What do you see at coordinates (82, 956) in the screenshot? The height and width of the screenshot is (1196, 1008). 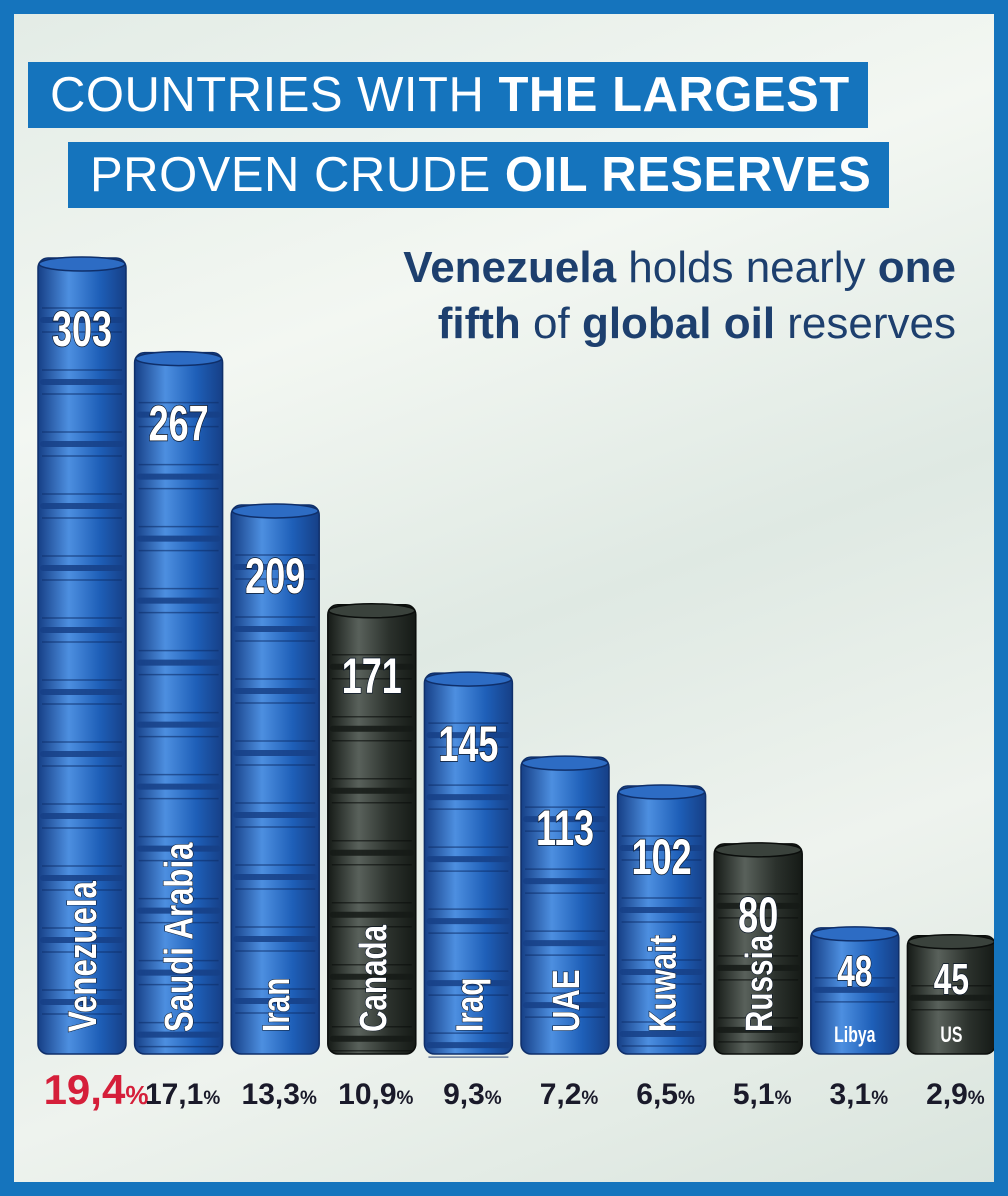 I see `country-label: Venezuela` at bounding box center [82, 956].